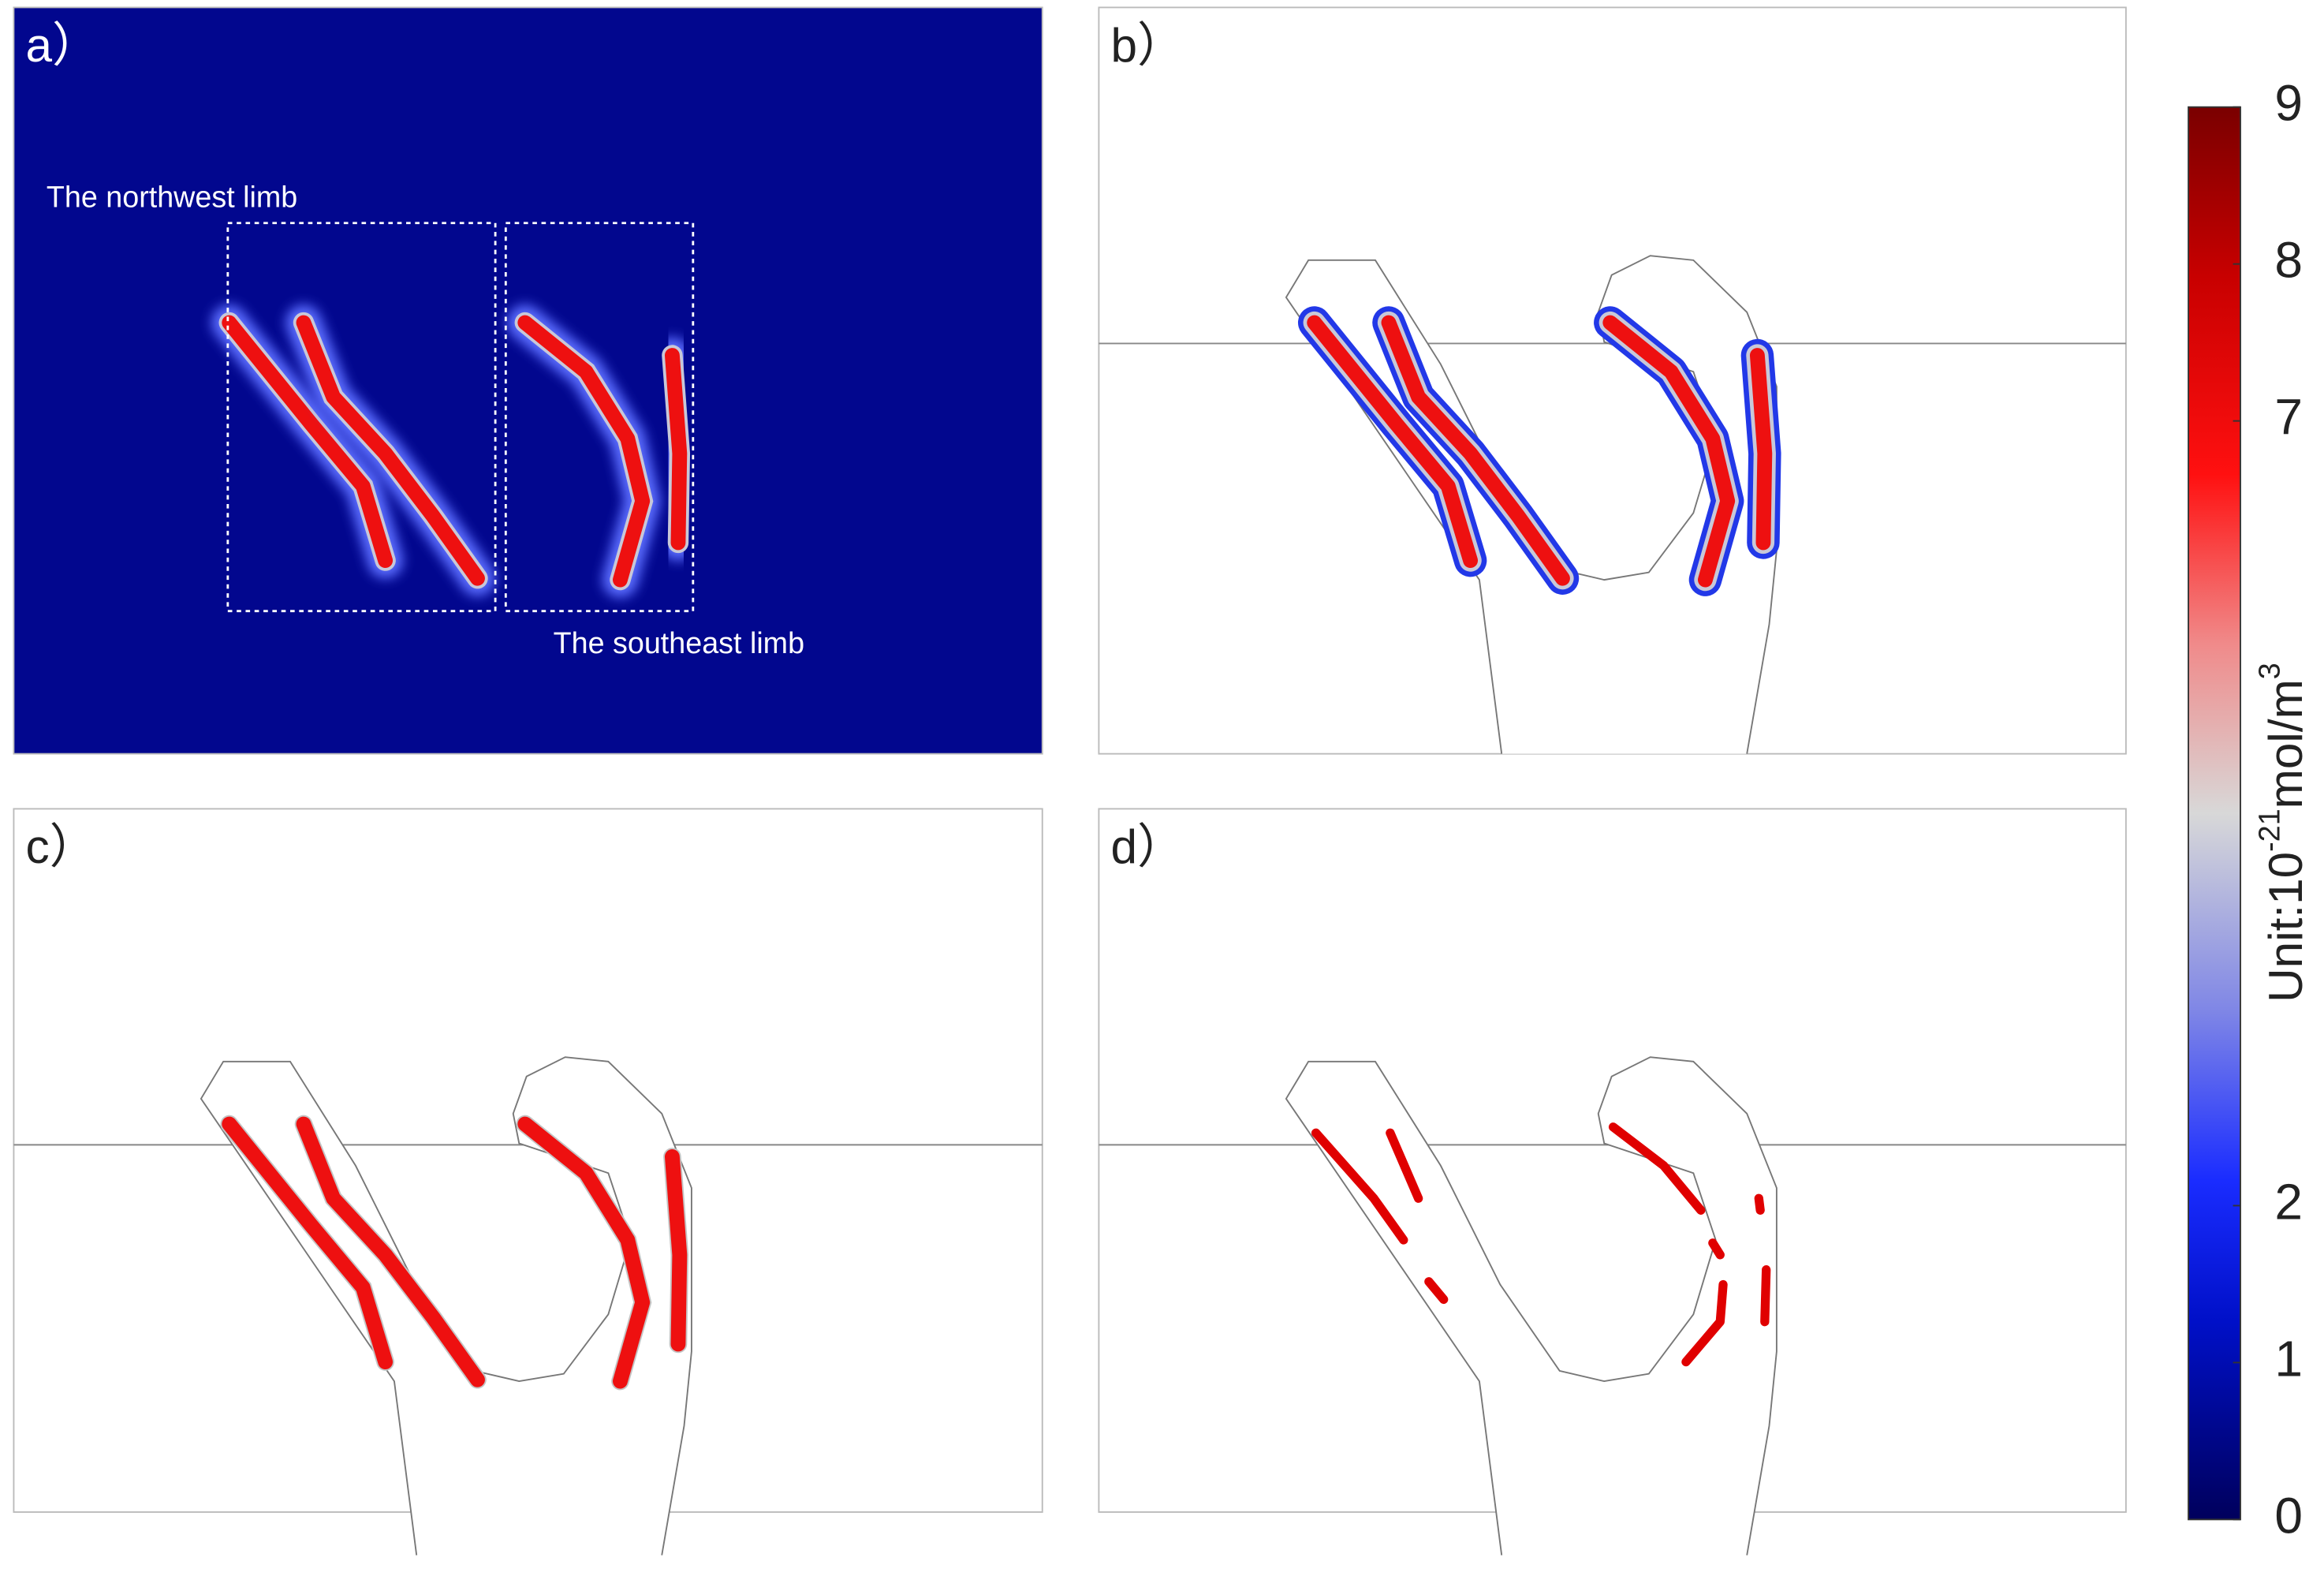 This screenshot has height=1576, width=2324. Describe the element at coordinates (2285, 744) in the screenshot. I see `colorbar-label-part: mol/m` at that location.